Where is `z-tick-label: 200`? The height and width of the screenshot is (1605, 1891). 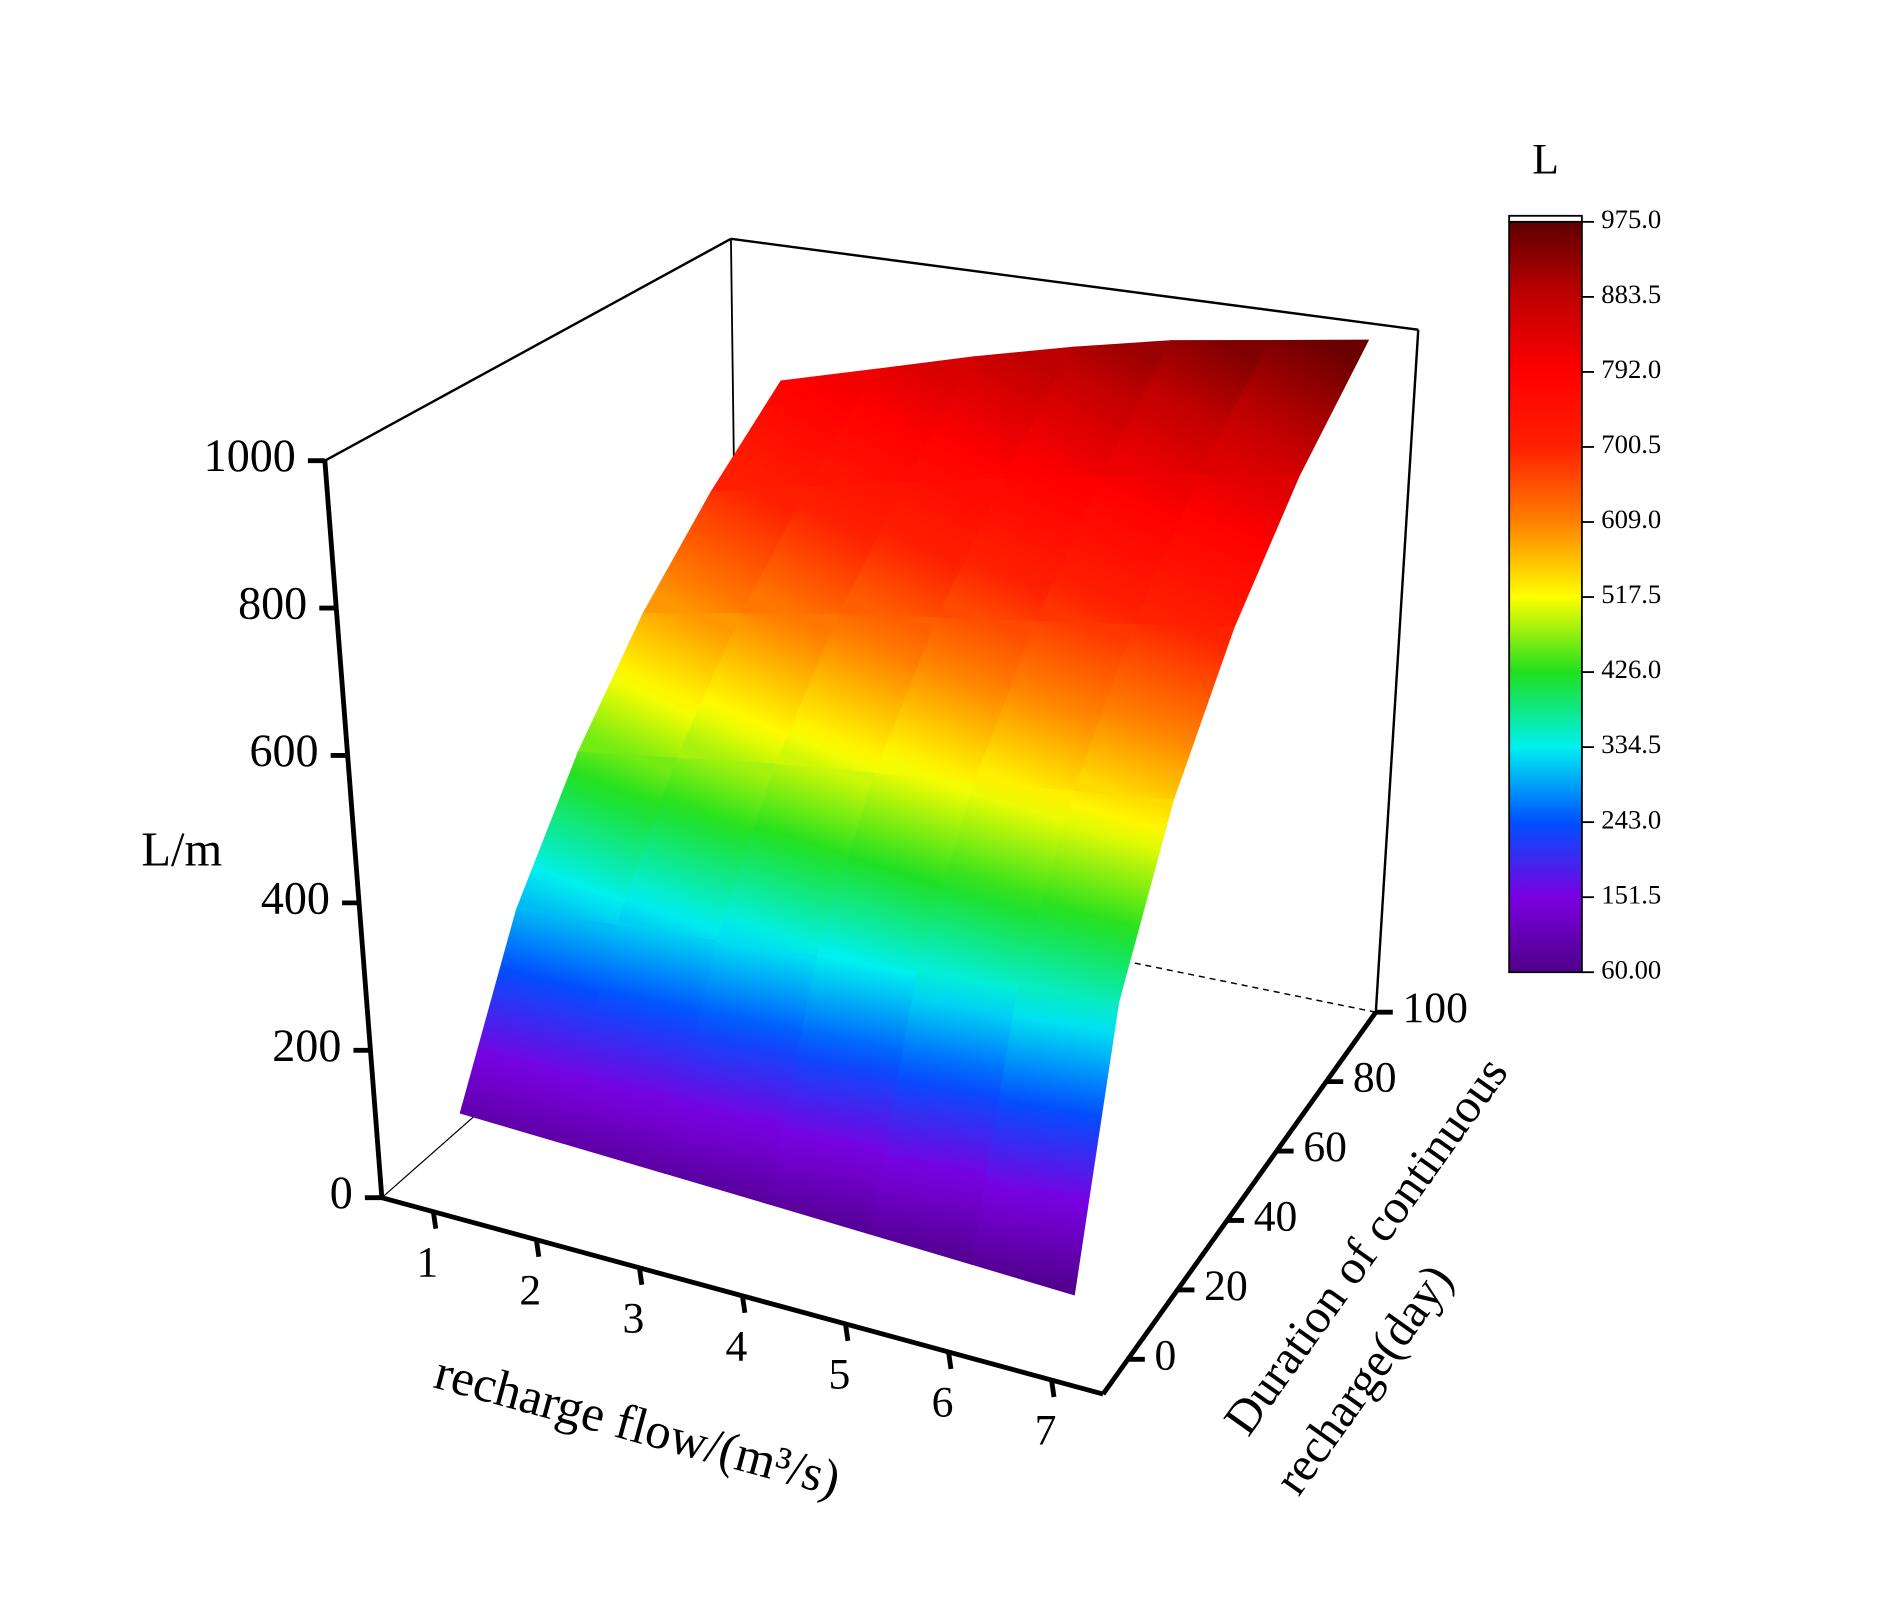
z-tick-label: 200 is located at coordinates (306, 1045).